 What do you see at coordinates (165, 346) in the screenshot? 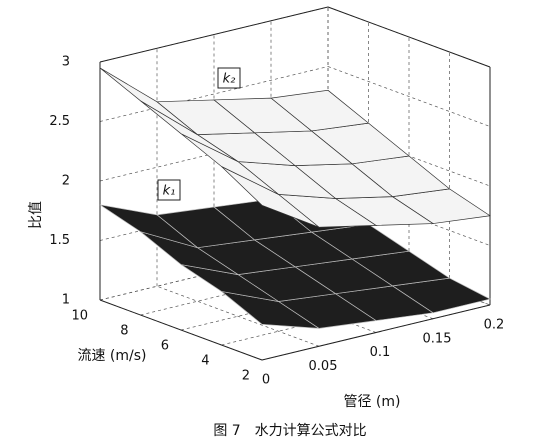
I see `y-tick-label: 6` at bounding box center [165, 346].